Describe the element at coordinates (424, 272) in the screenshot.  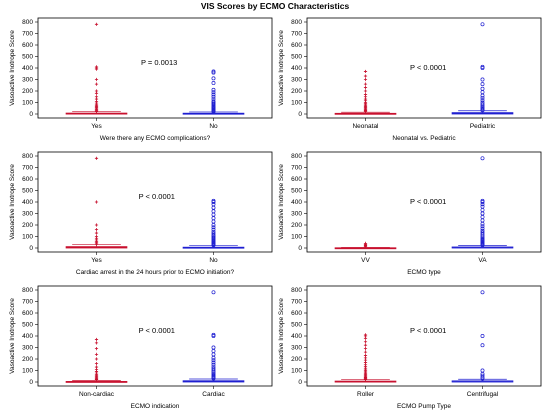
I see `x-axis-label: ECMO type` at that location.